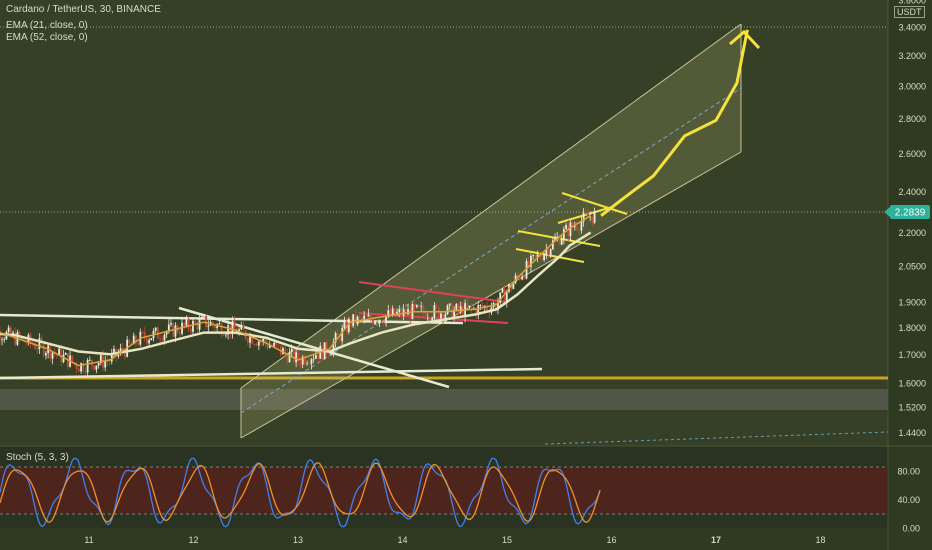 The width and height of the screenshot is (932, 550). What do you see at coordinates (912, 355) in the screenshot?
I see `price-tick-label: 1.7000` at bounding box center [912, 355].